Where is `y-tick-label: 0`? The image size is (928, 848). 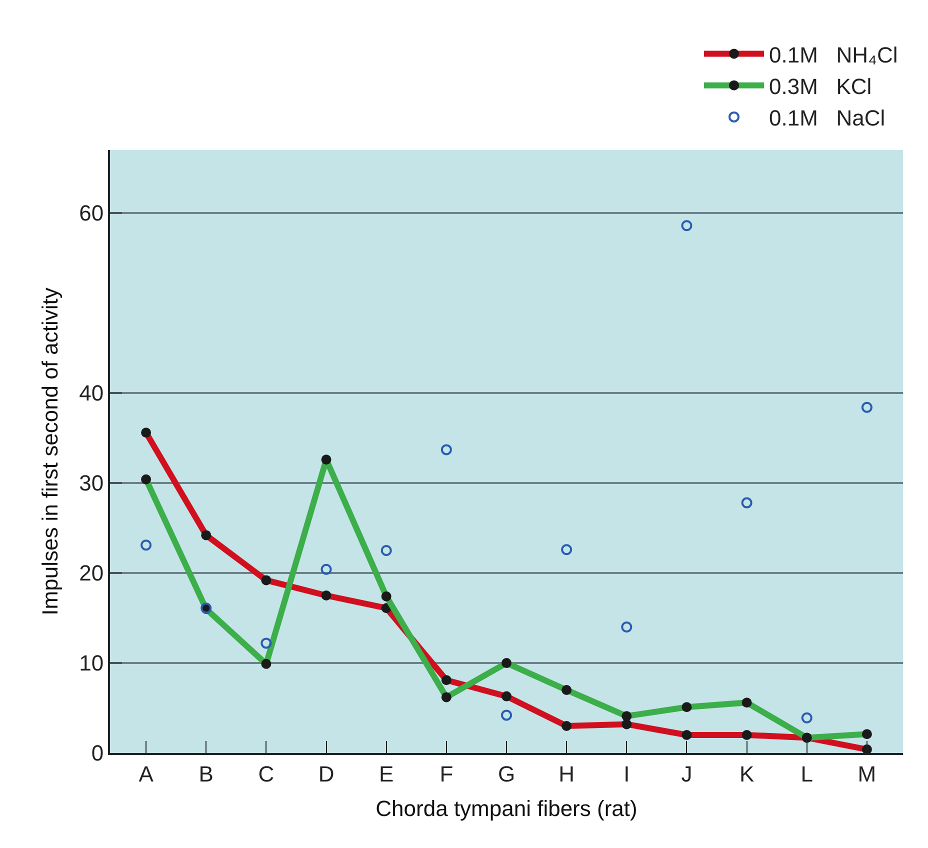
y-tick-label: 0 is located at coordinates (97, 753).